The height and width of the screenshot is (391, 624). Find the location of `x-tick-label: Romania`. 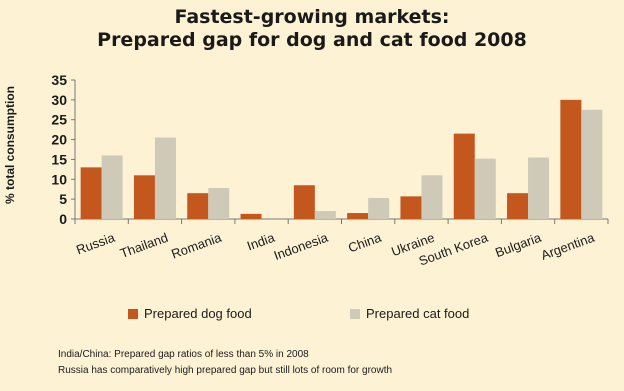

x-tick-label: Romania is located at coordinates (196, 245).